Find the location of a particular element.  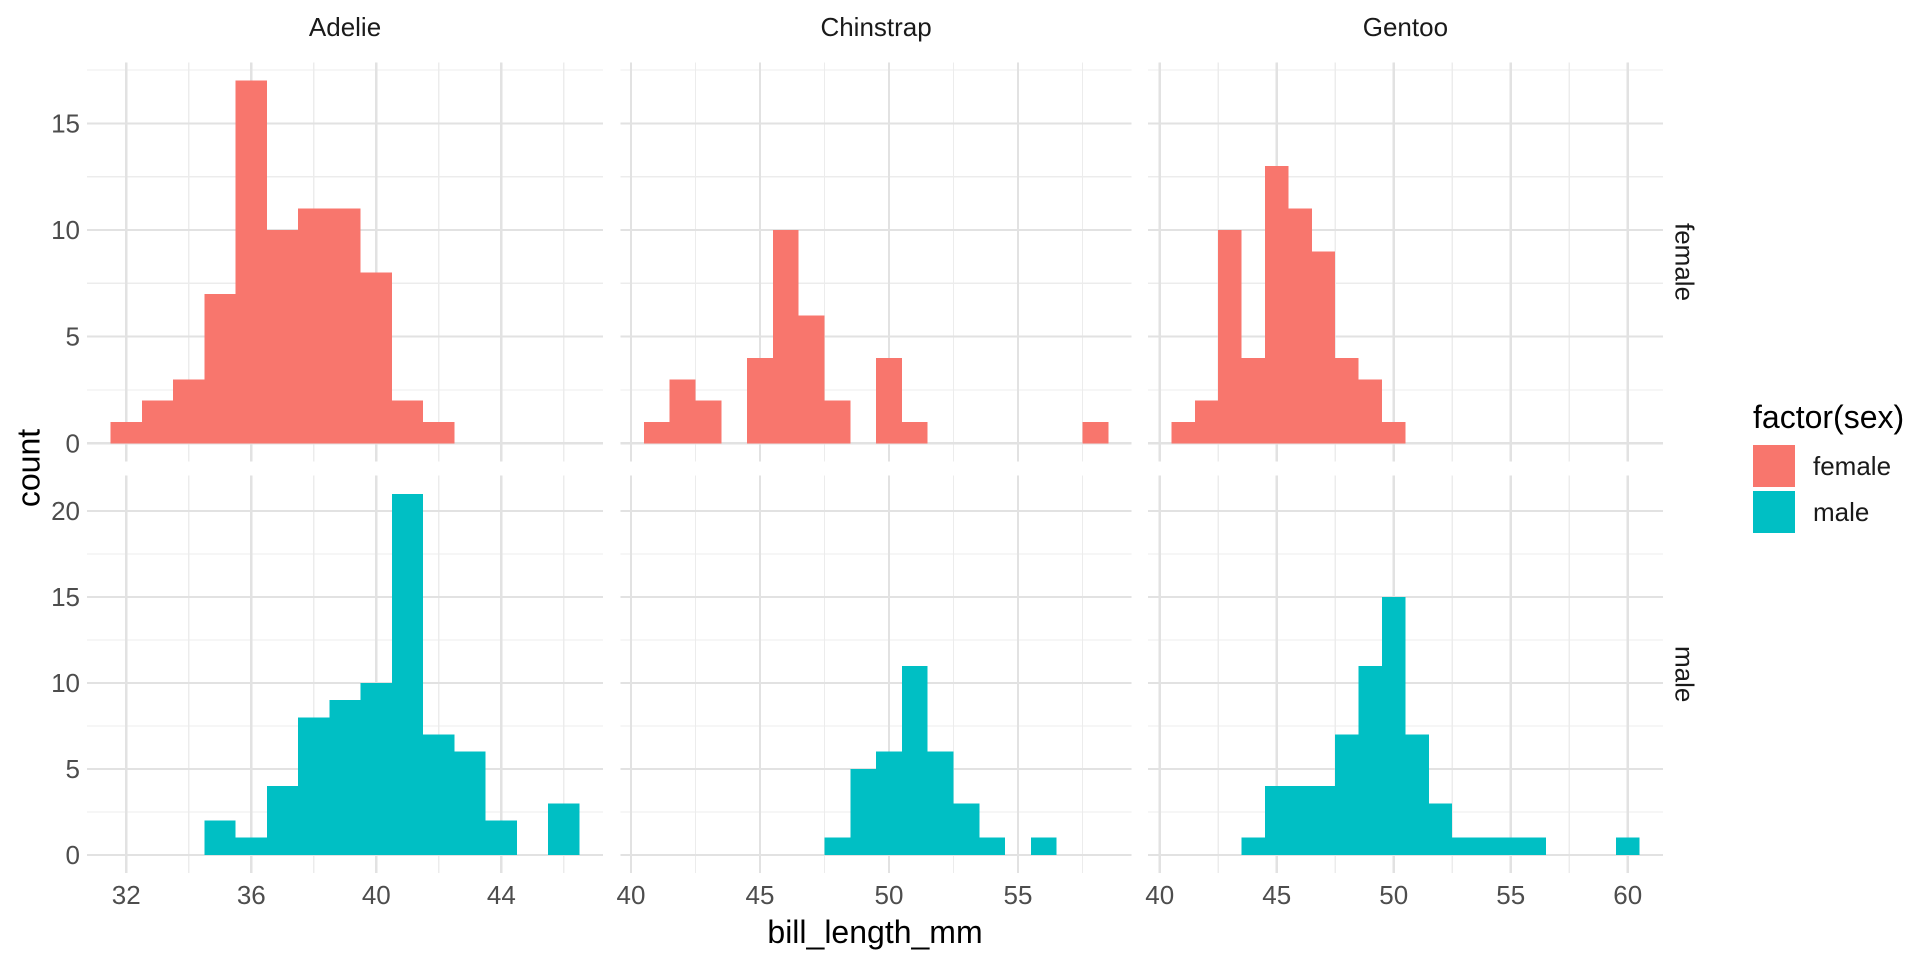

legend-label-female: female is located at coordinates (1852, 465).